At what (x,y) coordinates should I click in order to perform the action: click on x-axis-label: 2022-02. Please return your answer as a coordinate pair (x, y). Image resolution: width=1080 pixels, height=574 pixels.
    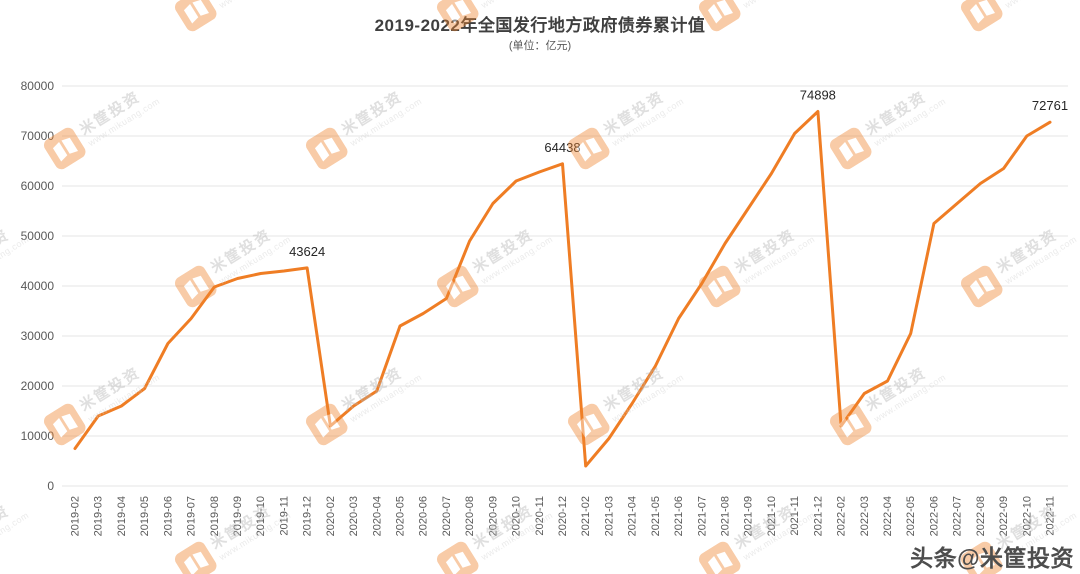
    Looking at the image, I should click on (842, 516).